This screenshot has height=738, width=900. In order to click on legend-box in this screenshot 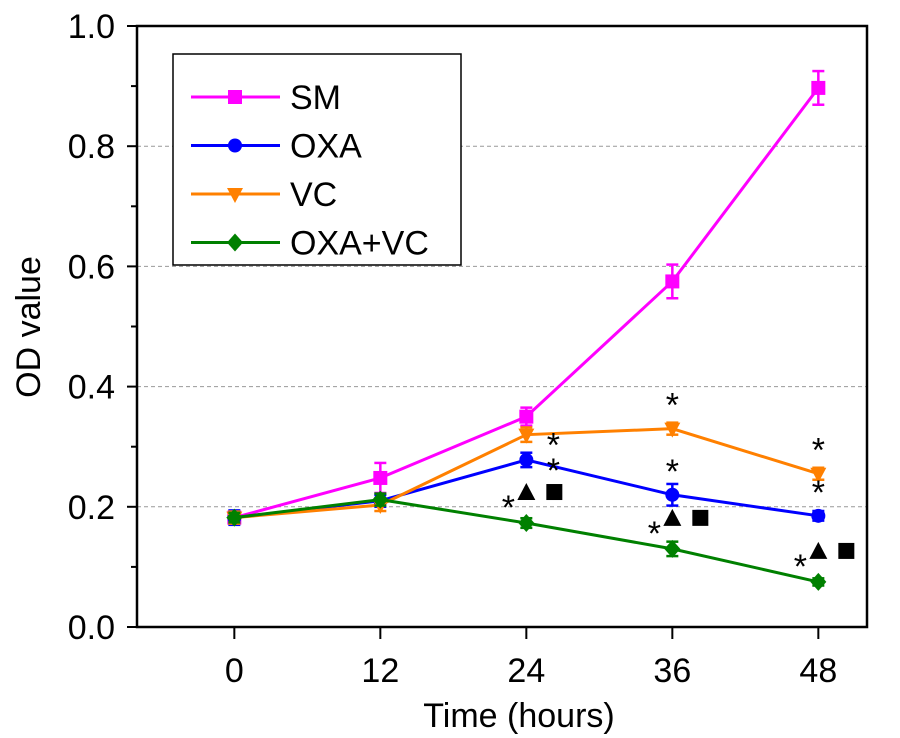, I will do `click(317, 159)`.